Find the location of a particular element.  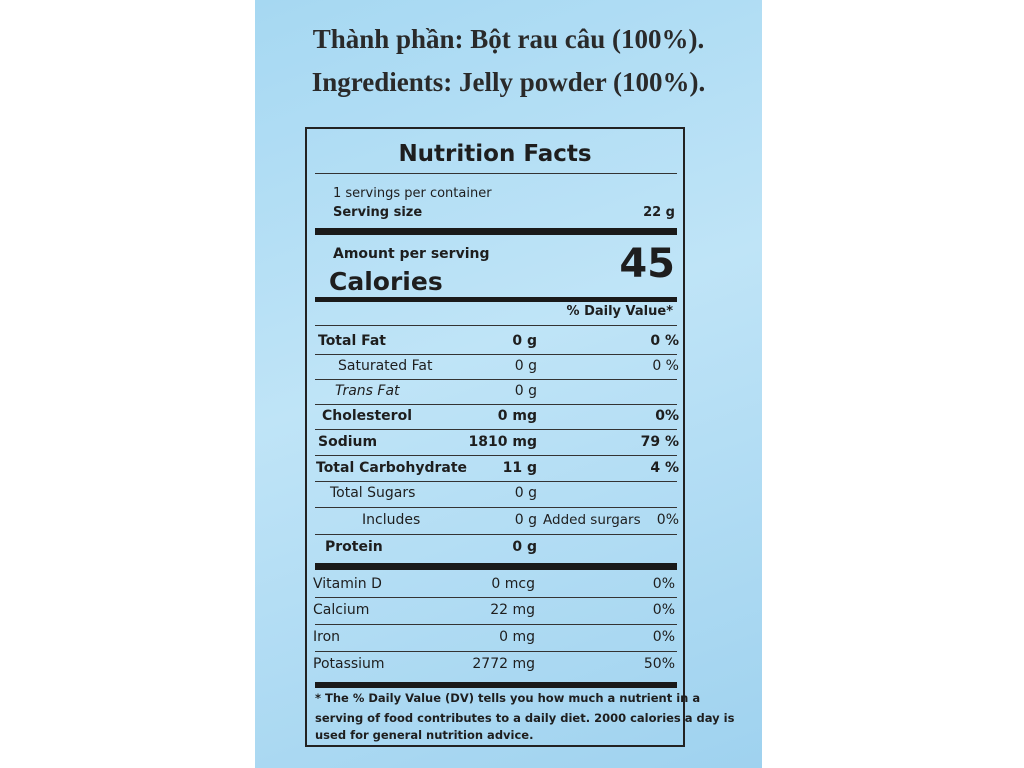

servings: 1 servings per container is located at coordinates (412, 193).